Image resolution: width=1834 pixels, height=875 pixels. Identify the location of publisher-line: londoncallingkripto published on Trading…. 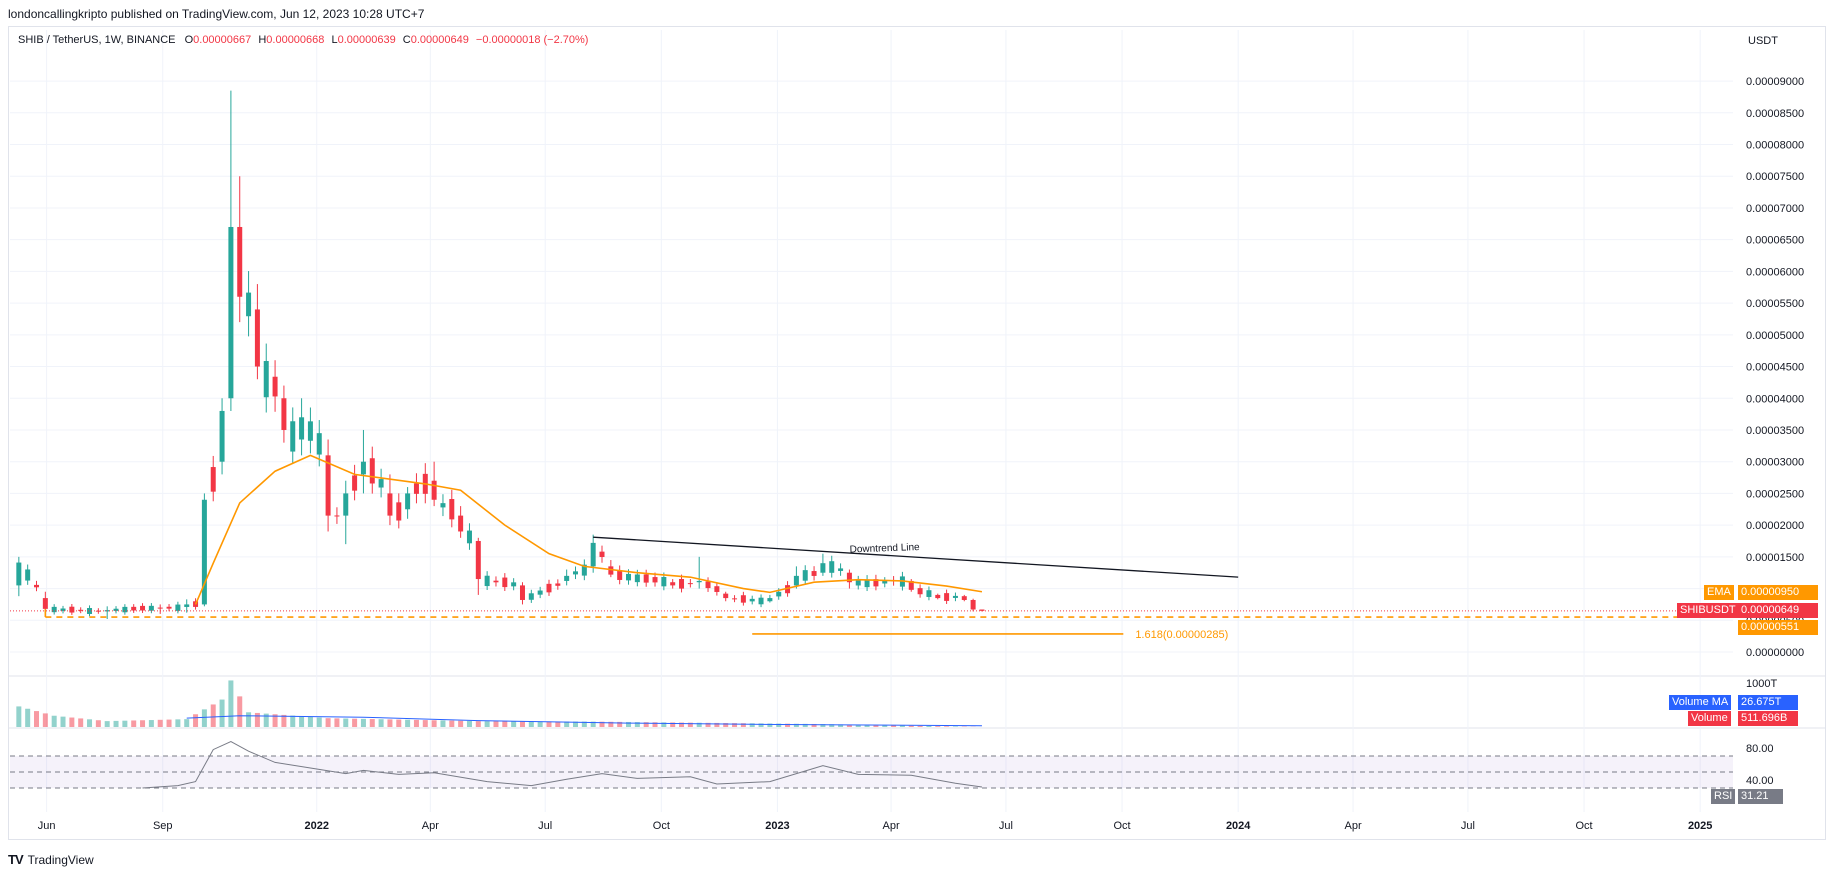
(216, 14).